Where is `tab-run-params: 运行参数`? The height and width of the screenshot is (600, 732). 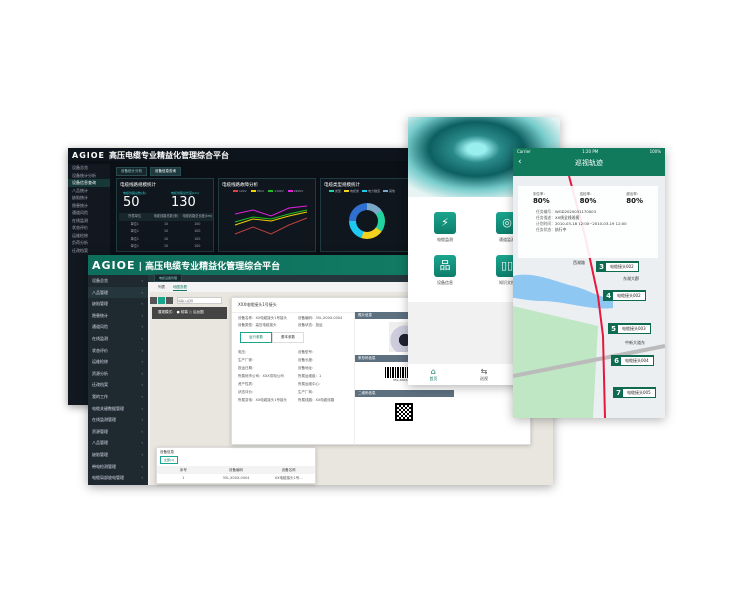 tab-run-params: 运行参数 is located at coordinates (256, 337).